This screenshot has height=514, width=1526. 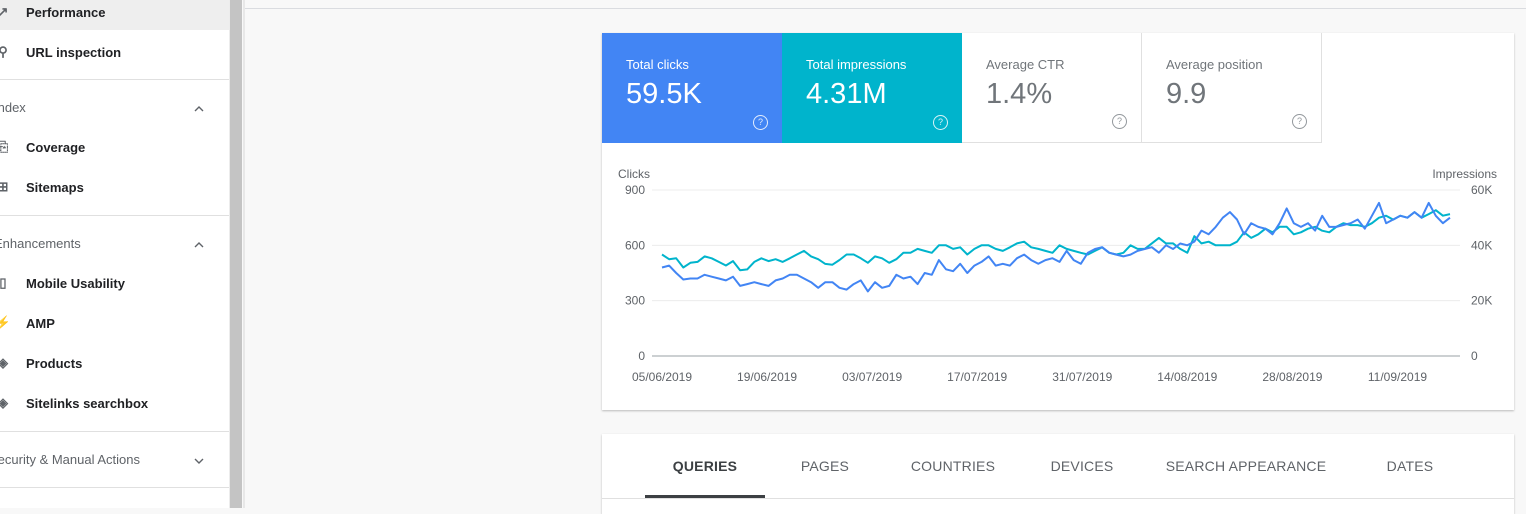 What do you see at coordinates (114, 107) in the screenshot?
I see `section-header-index: Index` at bounding box center [114, 107].